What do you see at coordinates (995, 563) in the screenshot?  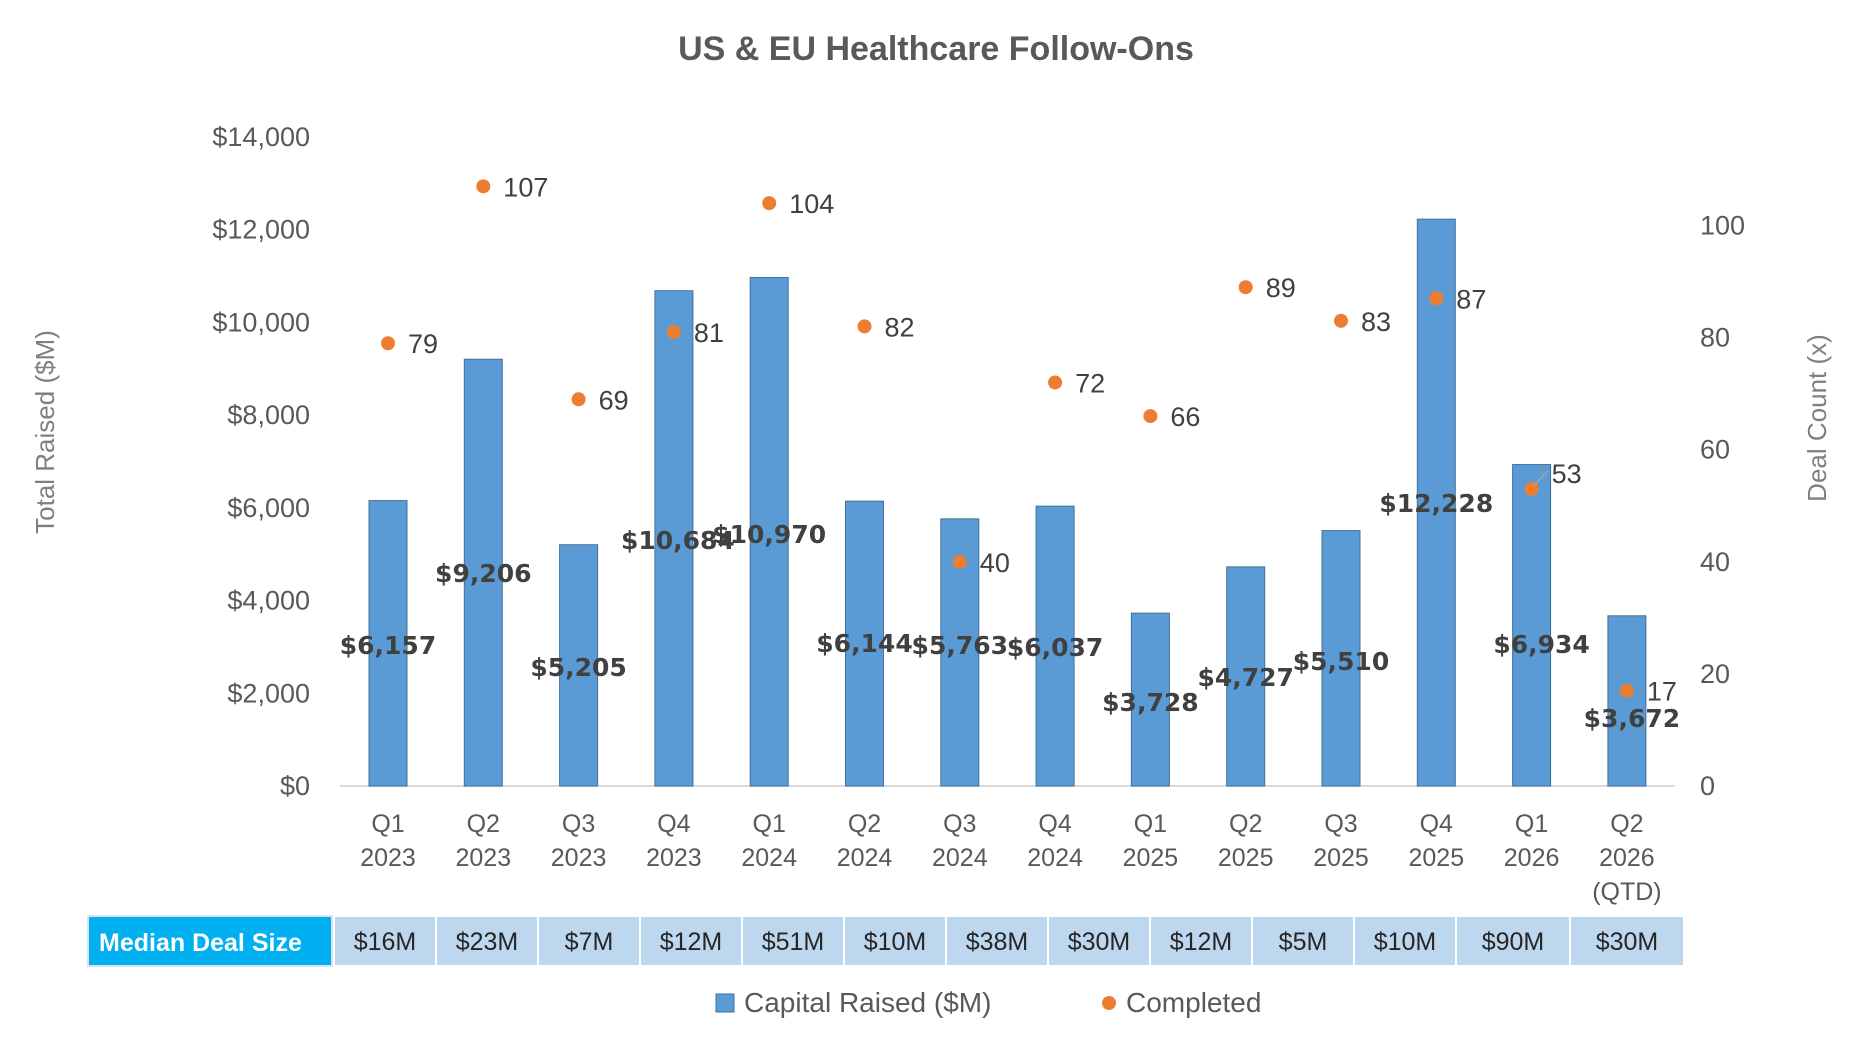 I see `point-value-label: 40` at bounding box center [995, 563].